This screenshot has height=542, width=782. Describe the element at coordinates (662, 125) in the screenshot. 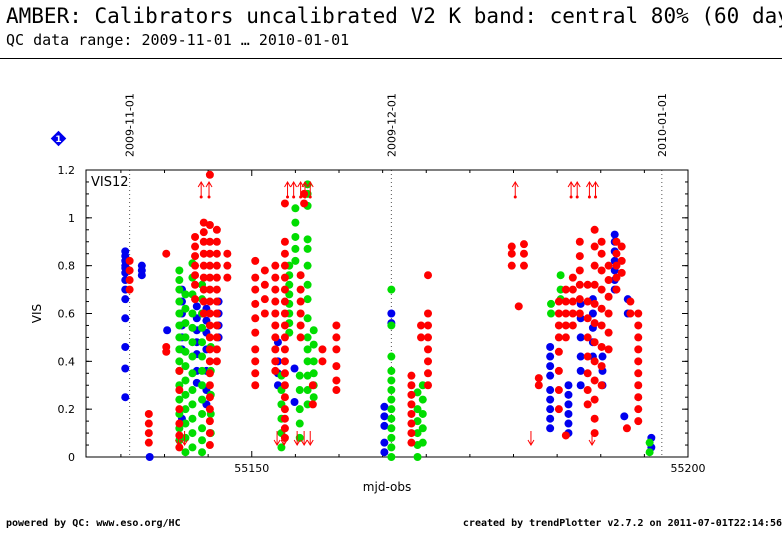

I see `date-marker-label: 2010-01-01` at that location.